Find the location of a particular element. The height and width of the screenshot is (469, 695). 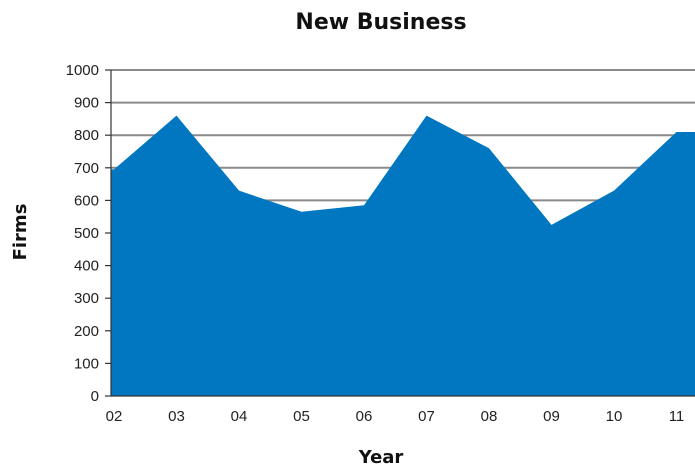

y-tick-label: 1000 is located at coordinates (82, 70).